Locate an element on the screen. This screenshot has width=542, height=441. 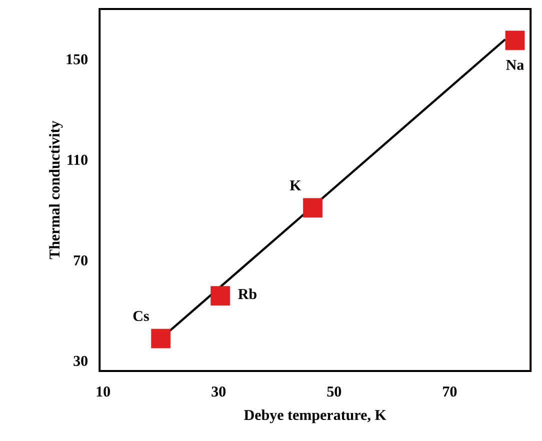
x-tick-label: 30 is located at coordinates (219, 391).